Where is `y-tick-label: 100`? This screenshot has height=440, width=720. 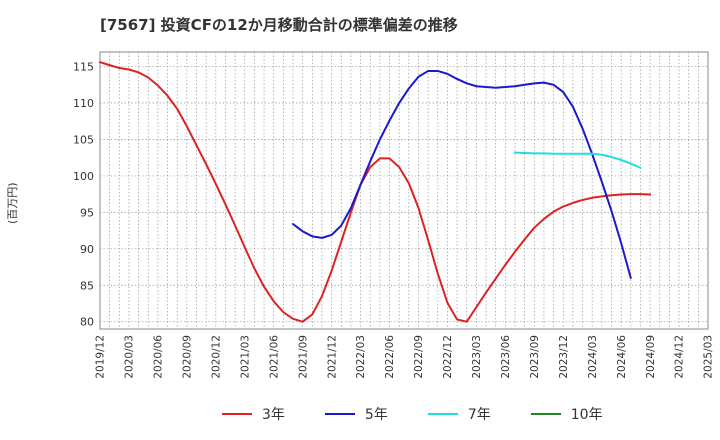
y-tick-label: 100 is located at coordinates (83, 176).